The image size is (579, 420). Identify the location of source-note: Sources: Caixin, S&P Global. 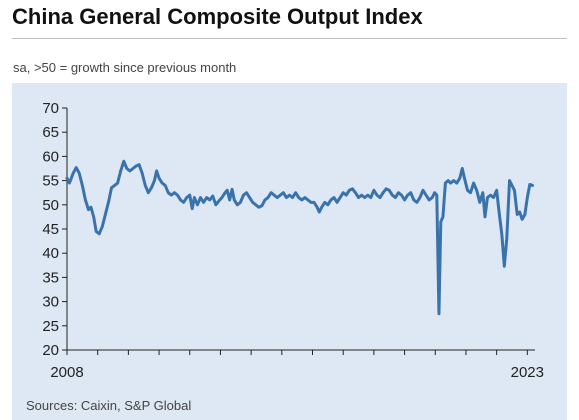
(109, 405).